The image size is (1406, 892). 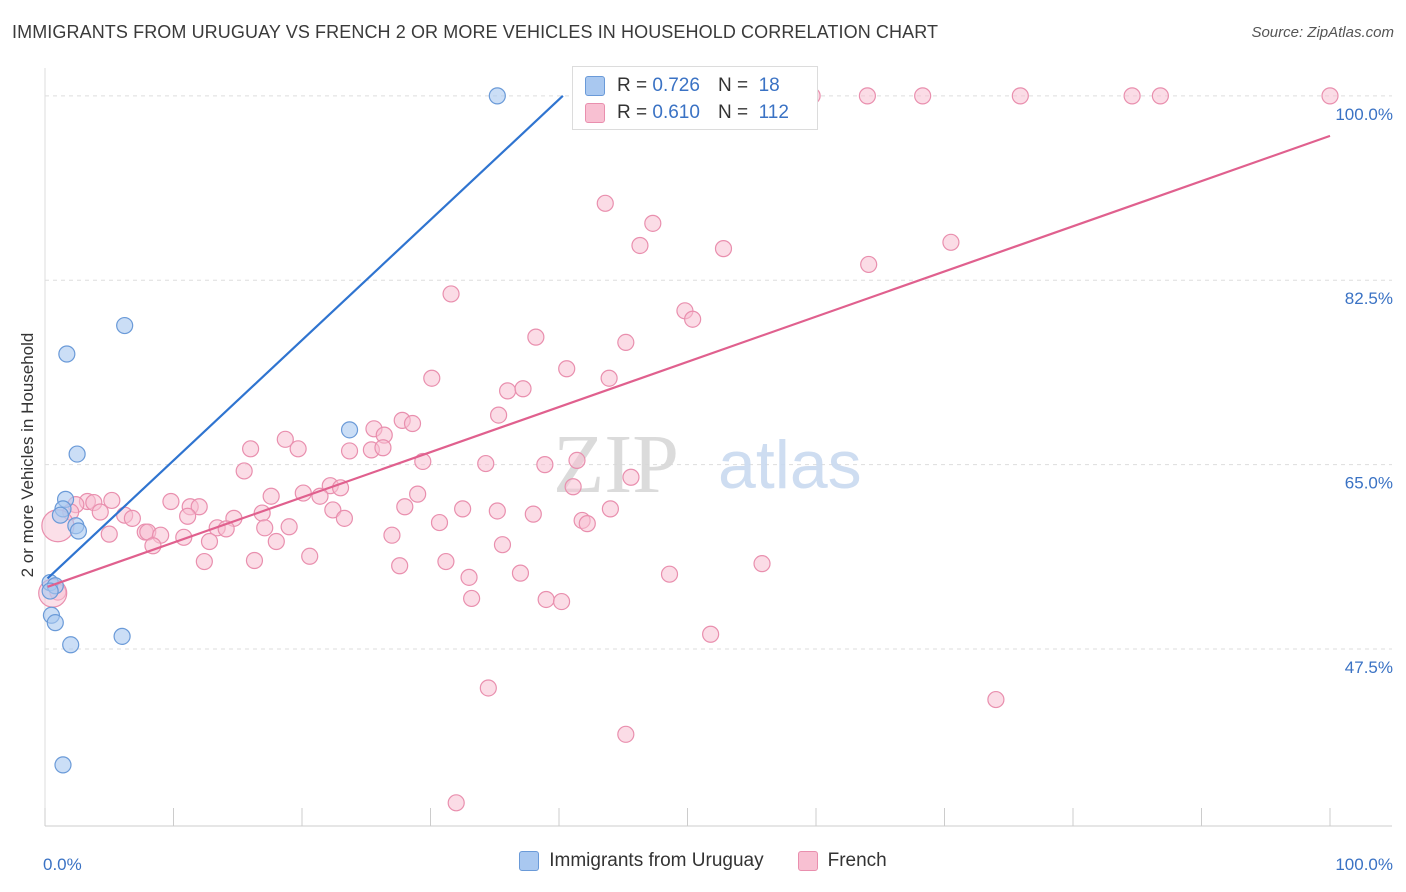 What do you see at coordinates (676, 85) in the screenshot?
I see `stats-r-value: 0.726` at bounding box center [676, 85].